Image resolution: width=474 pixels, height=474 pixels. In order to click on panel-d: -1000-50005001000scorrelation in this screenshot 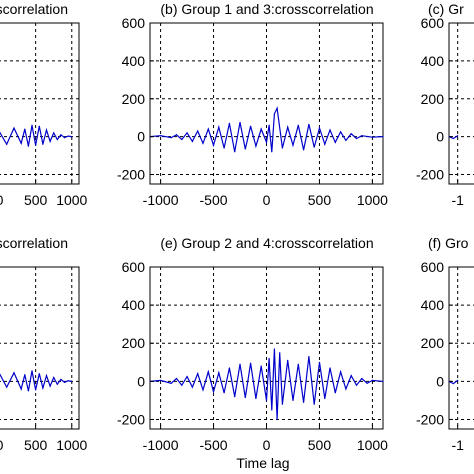, I will do `click(44, 344)`.